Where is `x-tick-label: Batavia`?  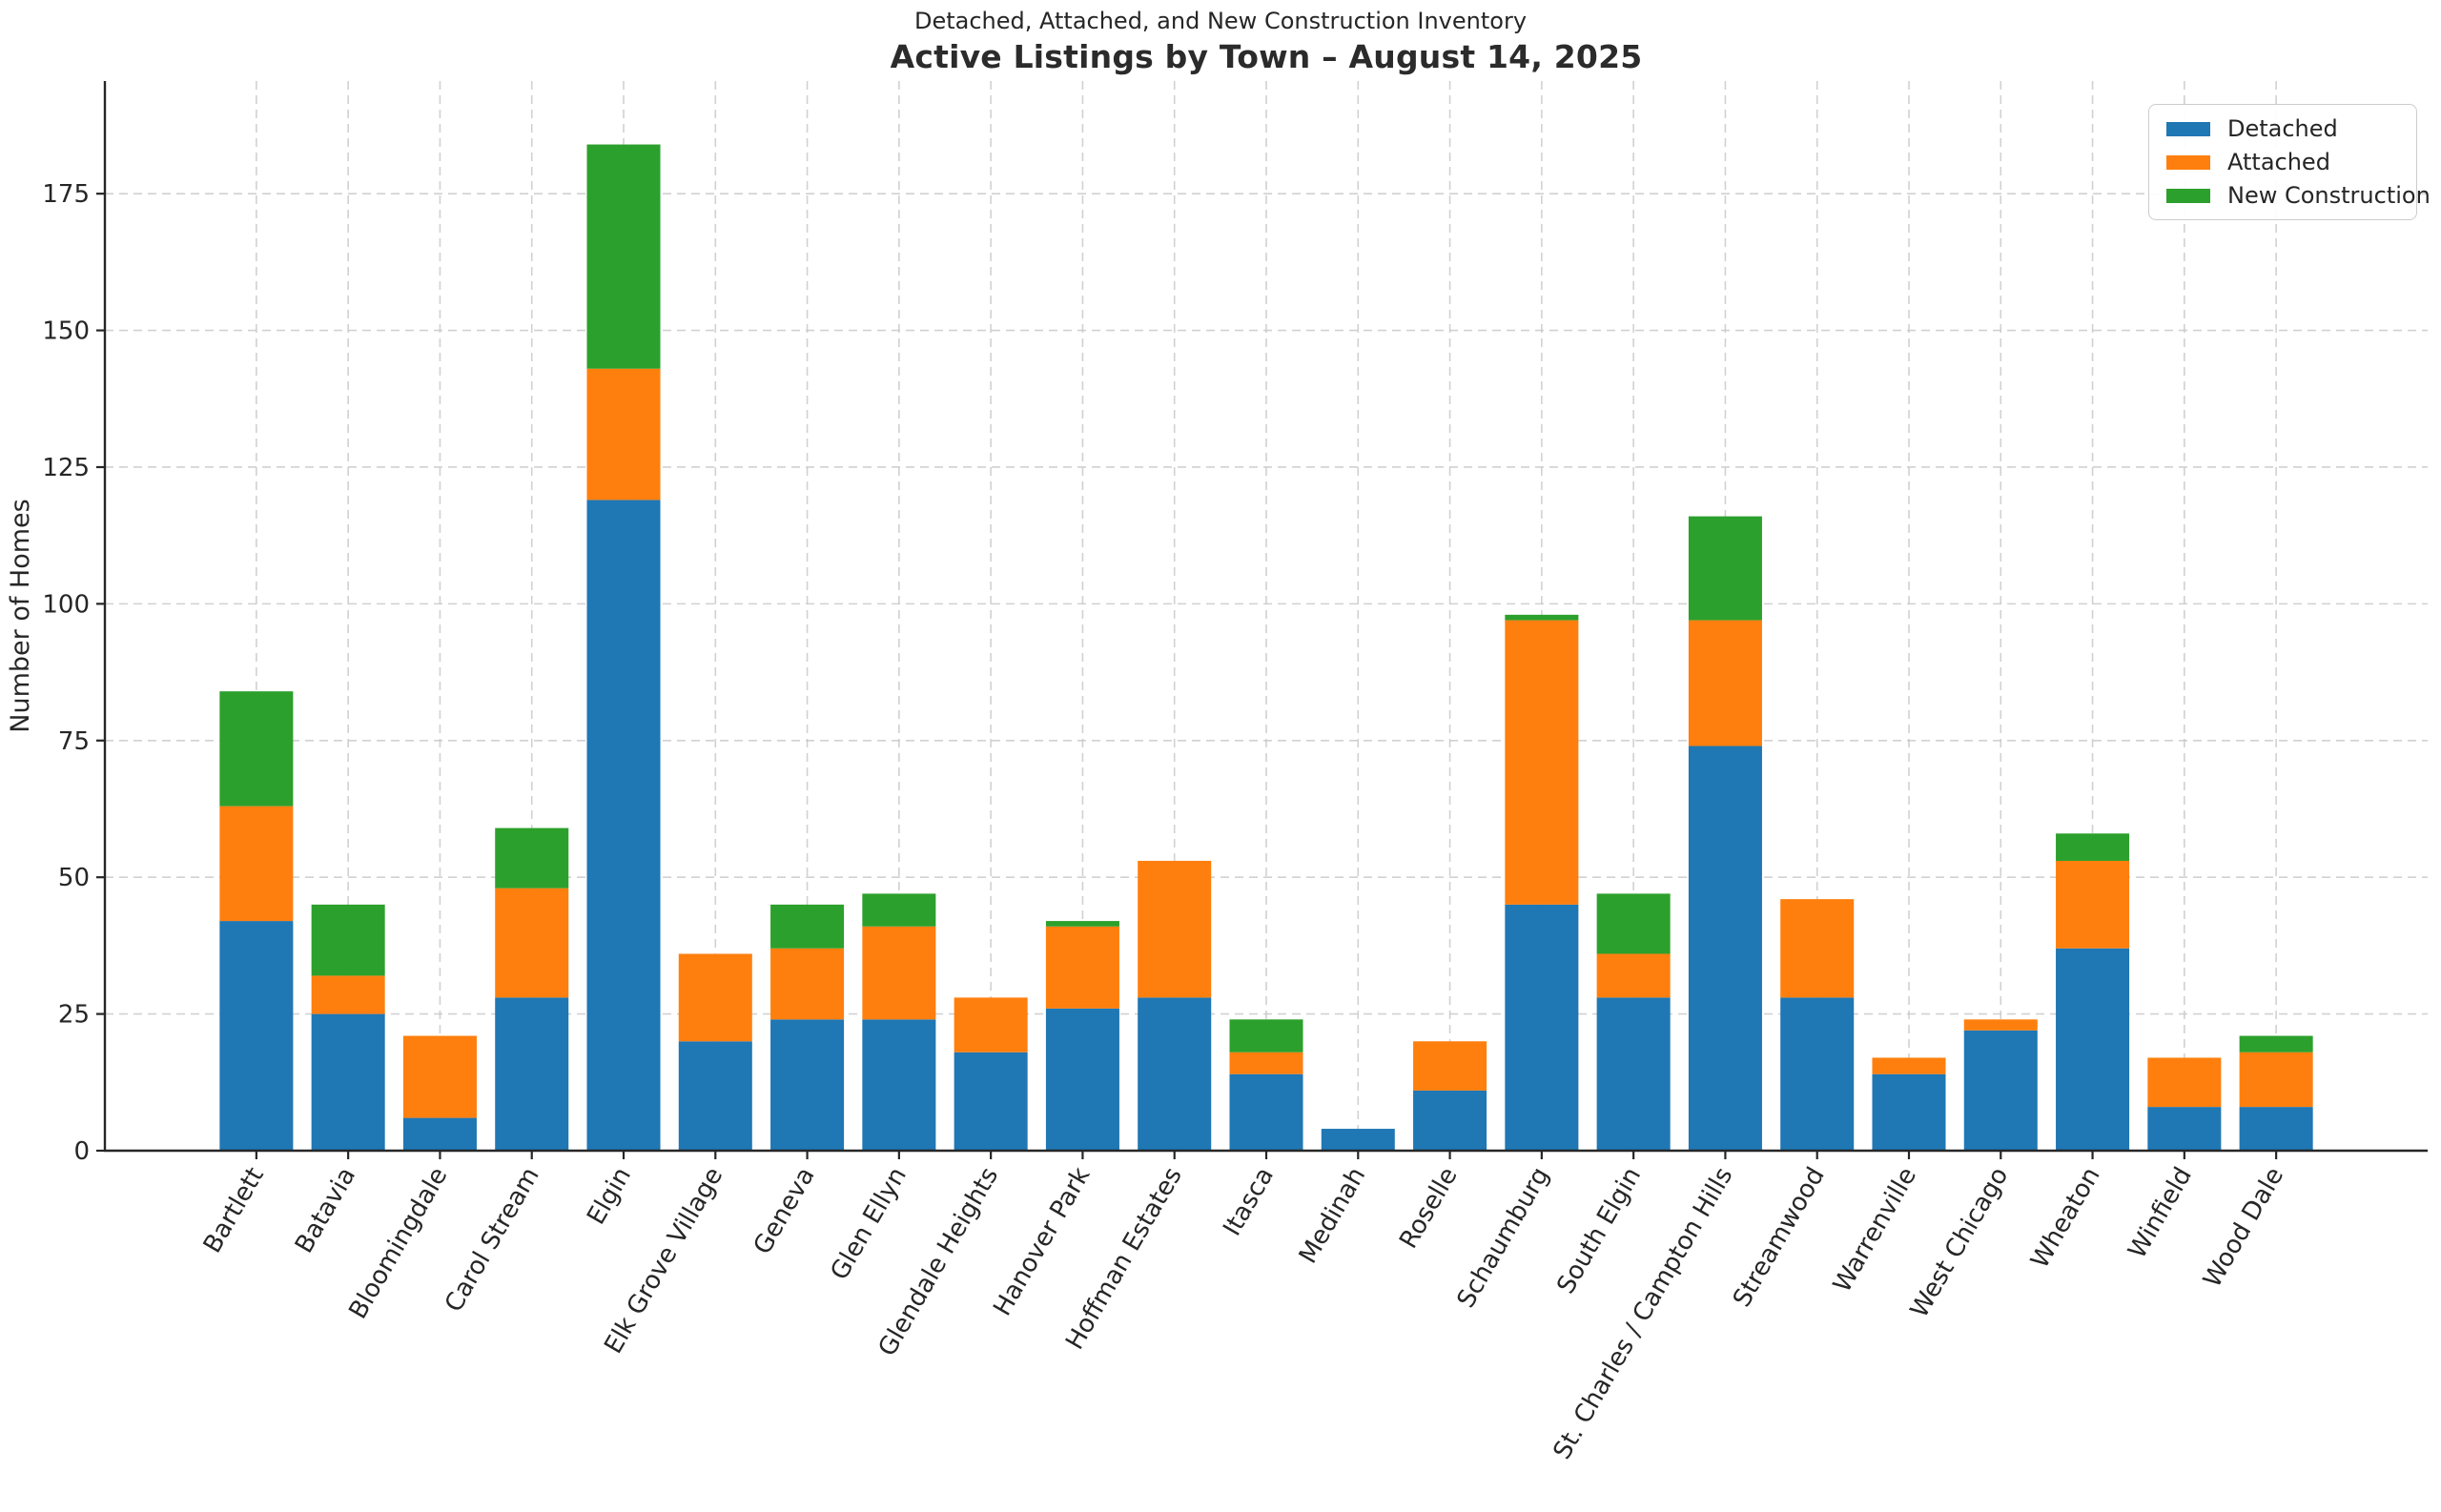
x-tick-label: Batavia is located at coordinates (325, 1210).